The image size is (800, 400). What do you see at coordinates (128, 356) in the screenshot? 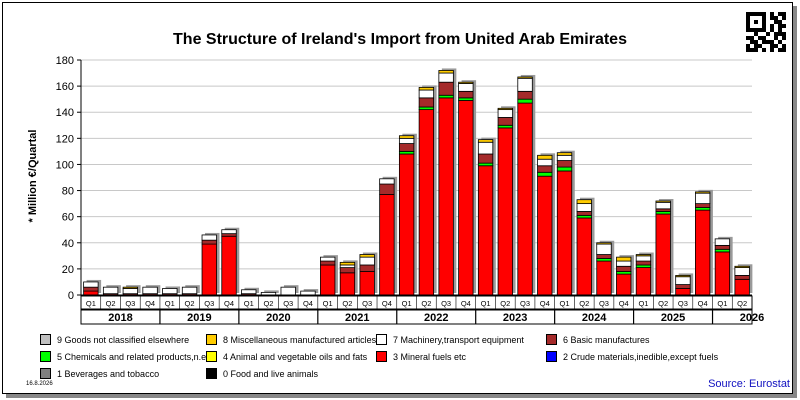
I see `legend-item: 5 Chemicals and related products,n.e.s.` at bounding box center [128, 356].